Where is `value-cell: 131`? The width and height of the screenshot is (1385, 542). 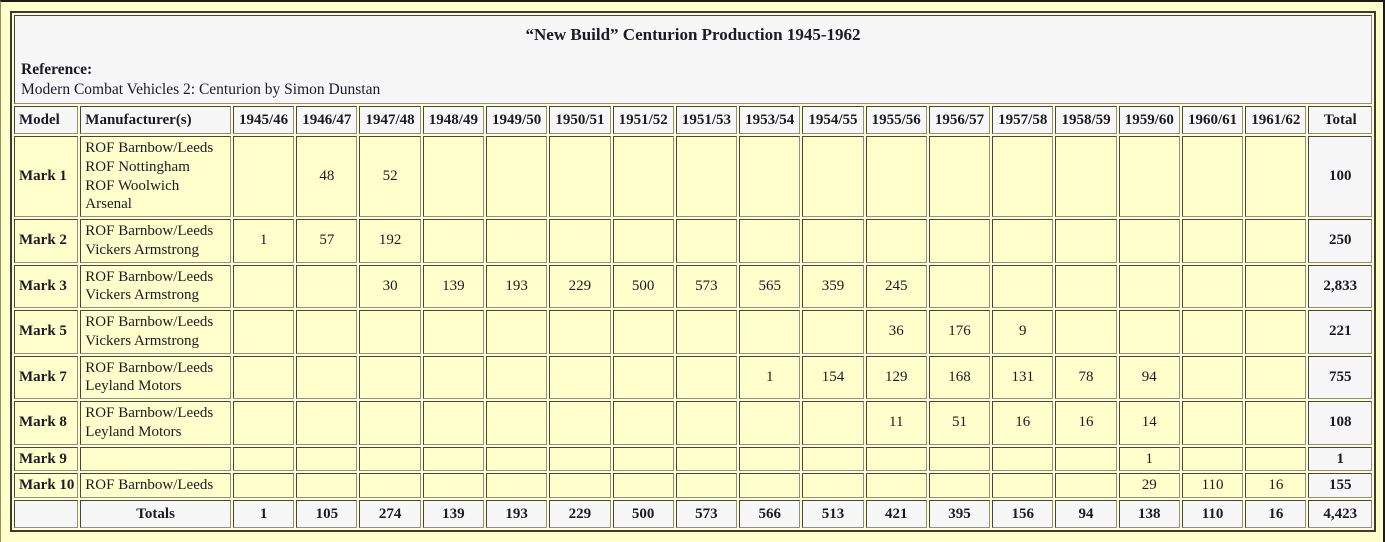 value-cell: 131 is located at coordinates (1023, 377).